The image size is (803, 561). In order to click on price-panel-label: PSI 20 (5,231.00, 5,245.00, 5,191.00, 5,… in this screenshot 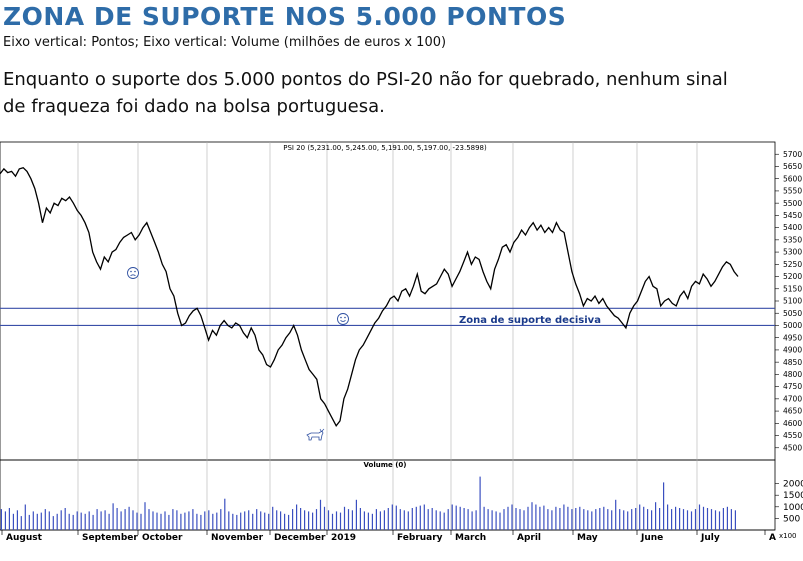, I will do `click(385, 148)`.